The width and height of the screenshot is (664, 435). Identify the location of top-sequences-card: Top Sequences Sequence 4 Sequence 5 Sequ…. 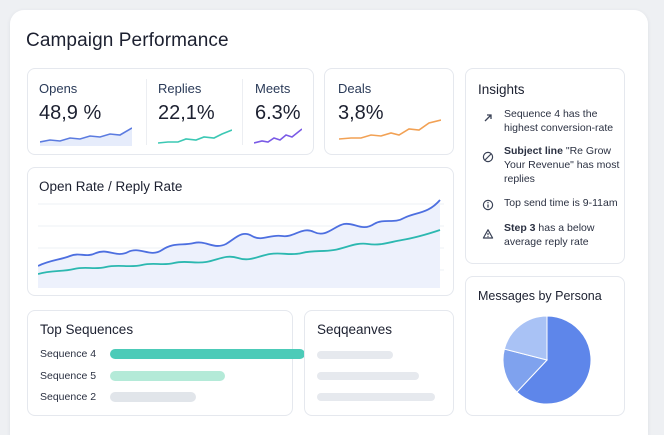
(166, 363).